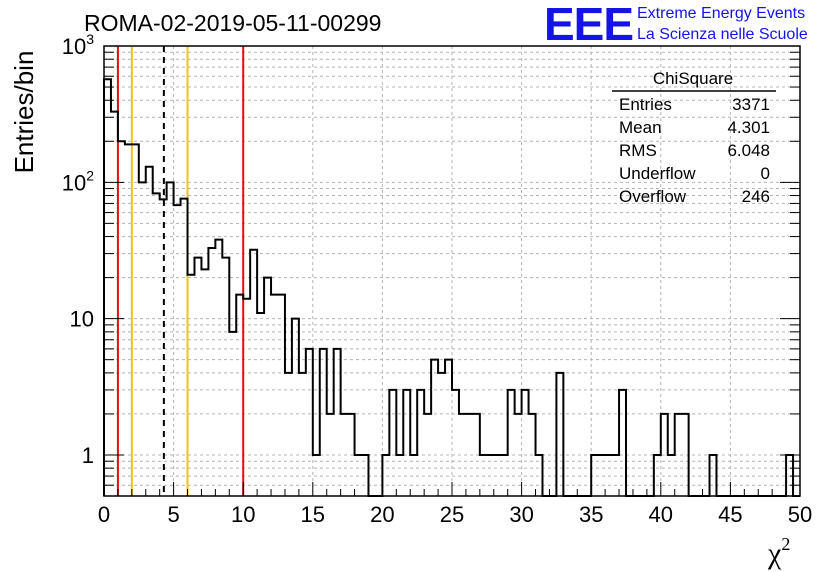 The height and width of the screenshot is (572, 836). What do you see at coordinates (88, 455) in the screenshot?
I see `y-tick-label: 1` at bounding box center [88, 455].